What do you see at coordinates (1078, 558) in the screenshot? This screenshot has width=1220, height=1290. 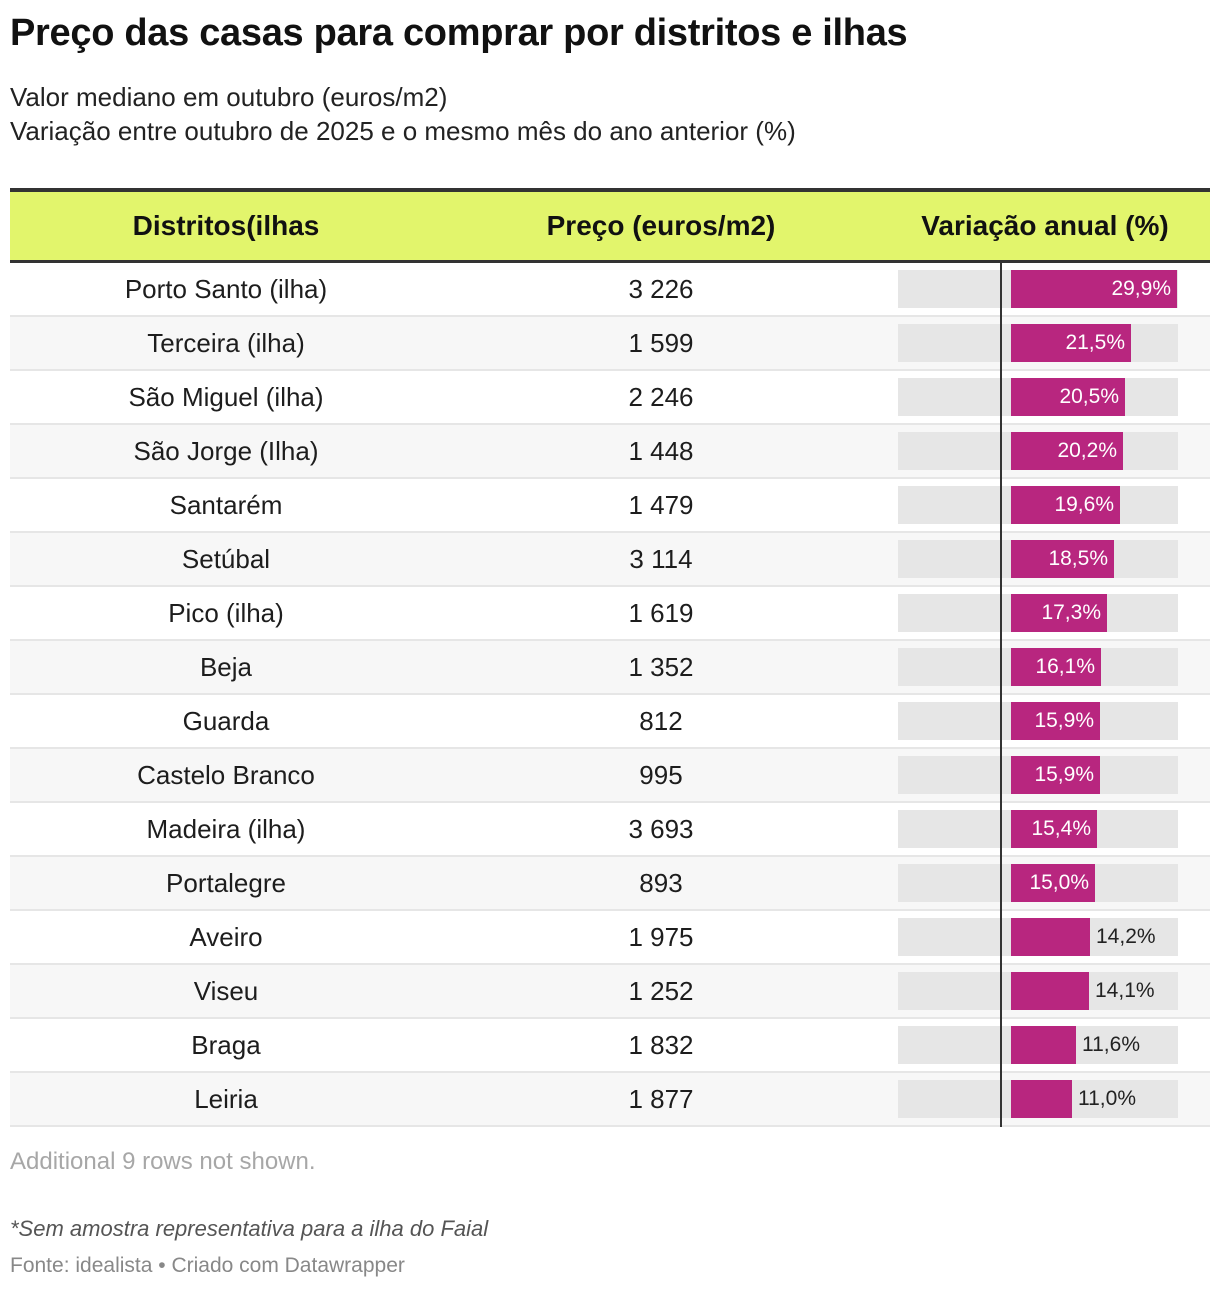 I see `variation-label: 18,5%` at bounding box center [1078, 558].